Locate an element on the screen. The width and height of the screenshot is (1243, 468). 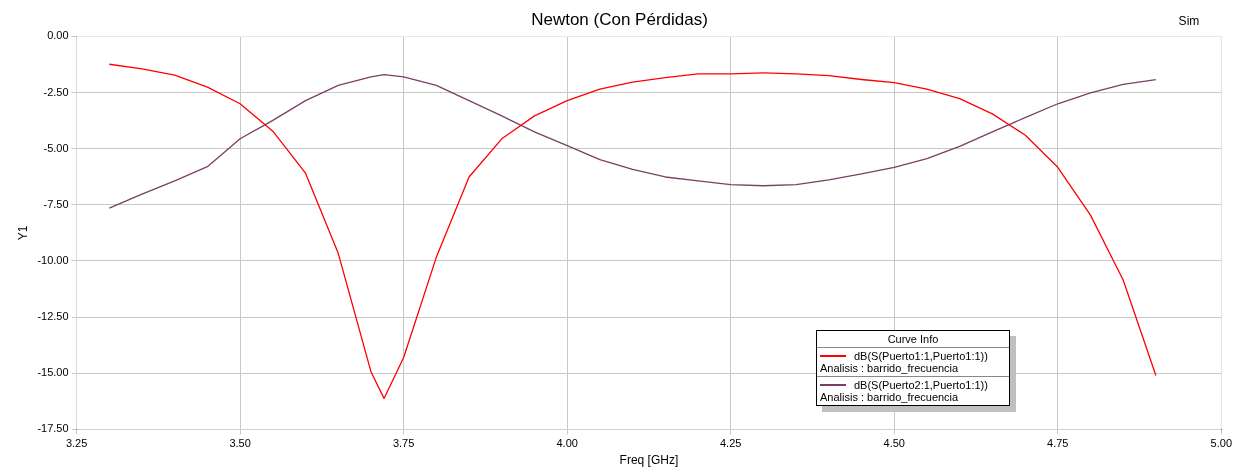
x-axis-title: Freq [GHz] is located at coordinates (649, 460).